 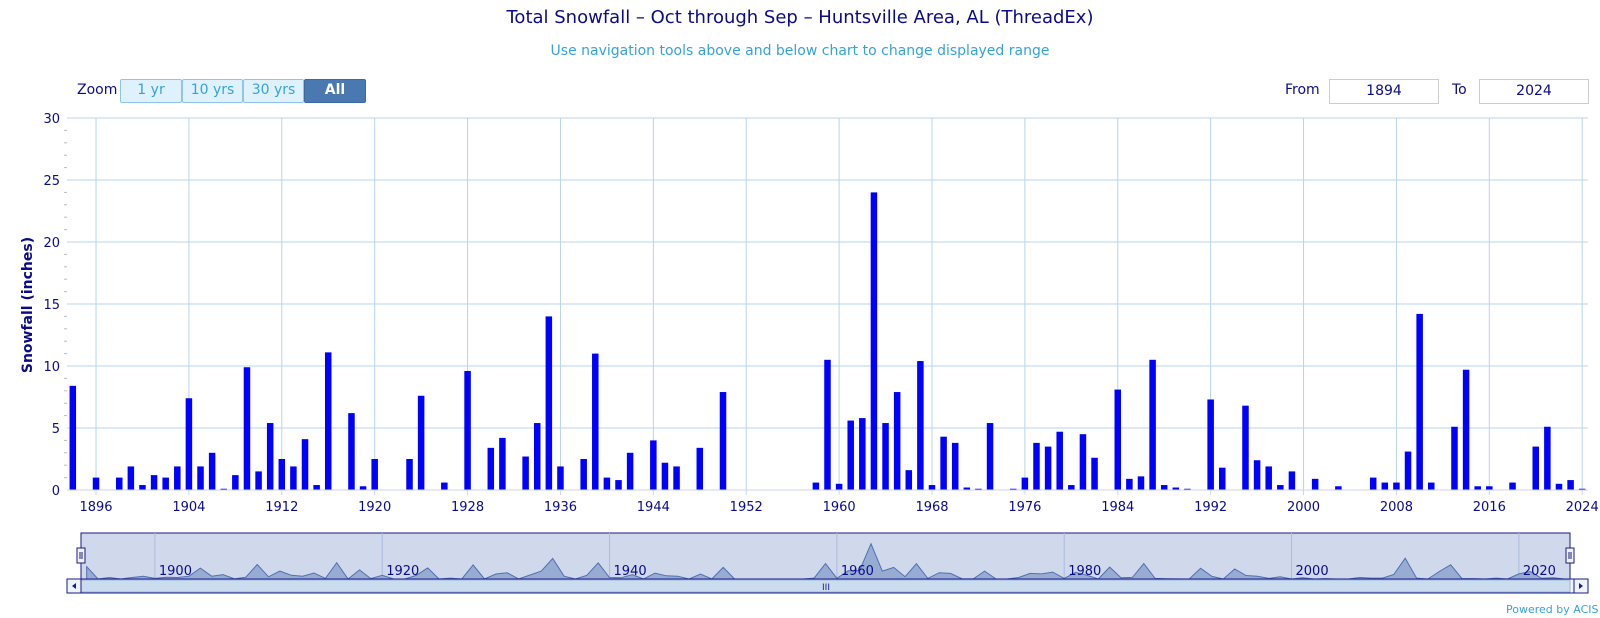 I want to click on navigator-tick-label: 1900, so click(x=175, y=571).